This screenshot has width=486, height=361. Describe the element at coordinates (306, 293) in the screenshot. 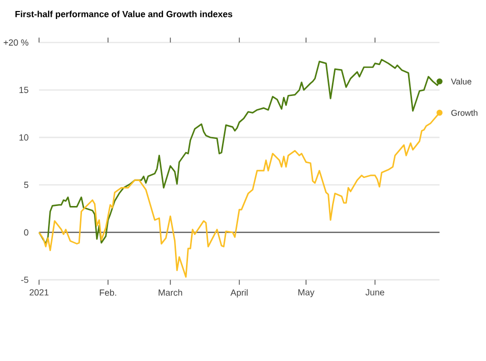

I see `x-tick-label: May` at that location.